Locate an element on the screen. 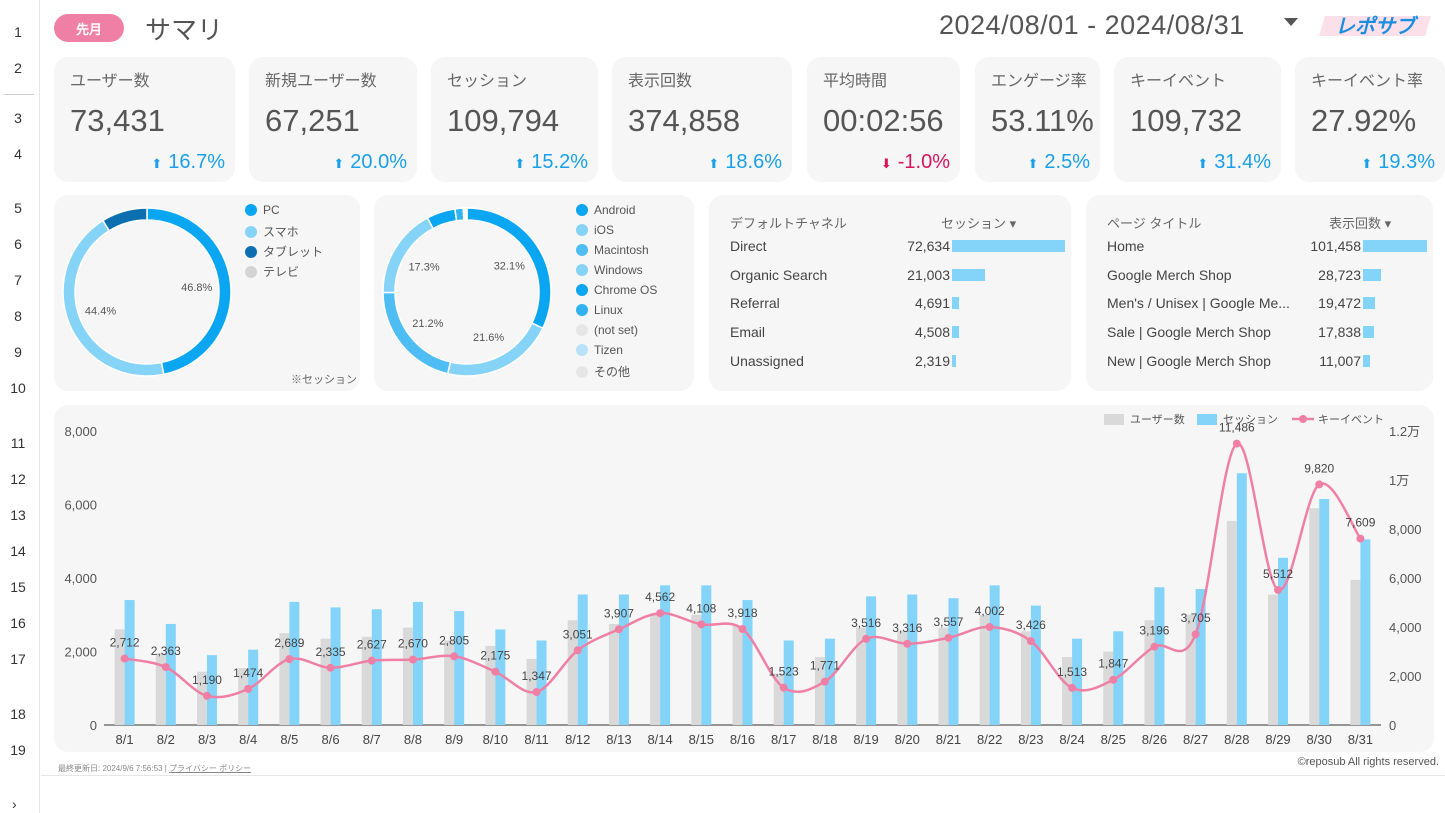 The height and width of the screenshot is (813, 1445). legend-item: Windows is located at coordinates (609, 270).